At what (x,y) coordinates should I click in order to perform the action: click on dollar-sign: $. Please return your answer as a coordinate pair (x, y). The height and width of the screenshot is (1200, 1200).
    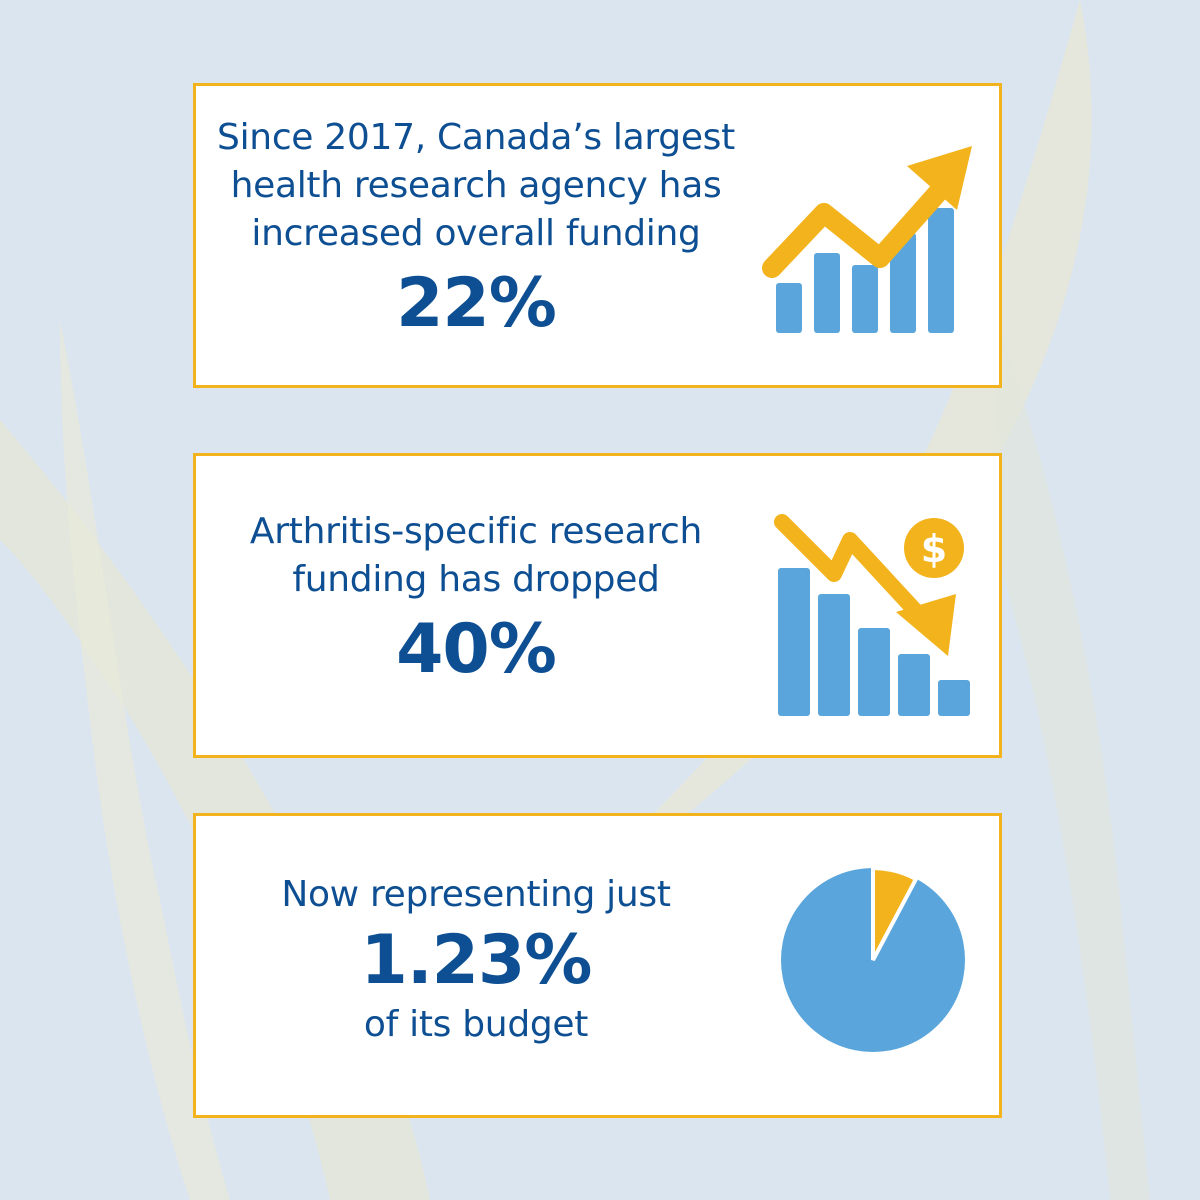
    Looking at the image, I should click on (934, 549).